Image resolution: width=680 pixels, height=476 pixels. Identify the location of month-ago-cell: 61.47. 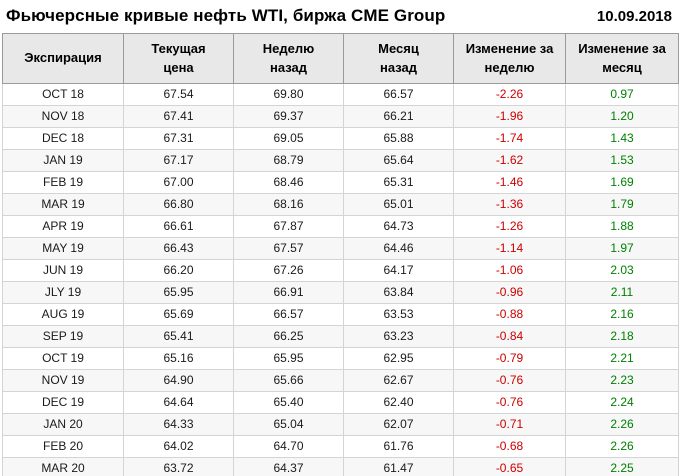
(398, 466).